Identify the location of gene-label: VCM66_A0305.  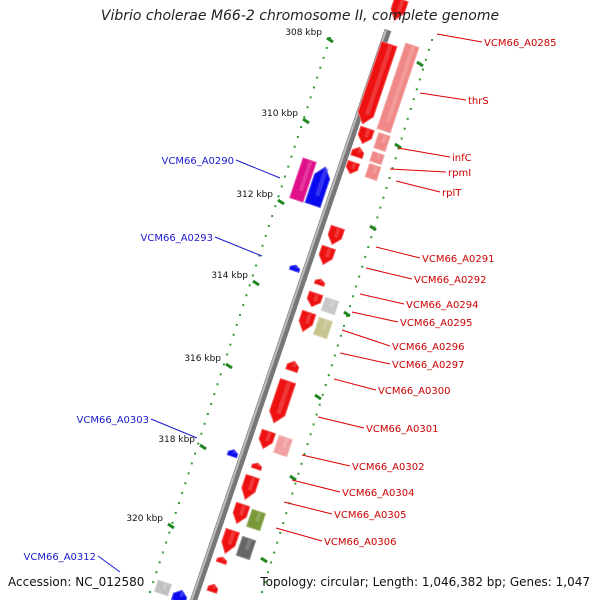
(370, 515).